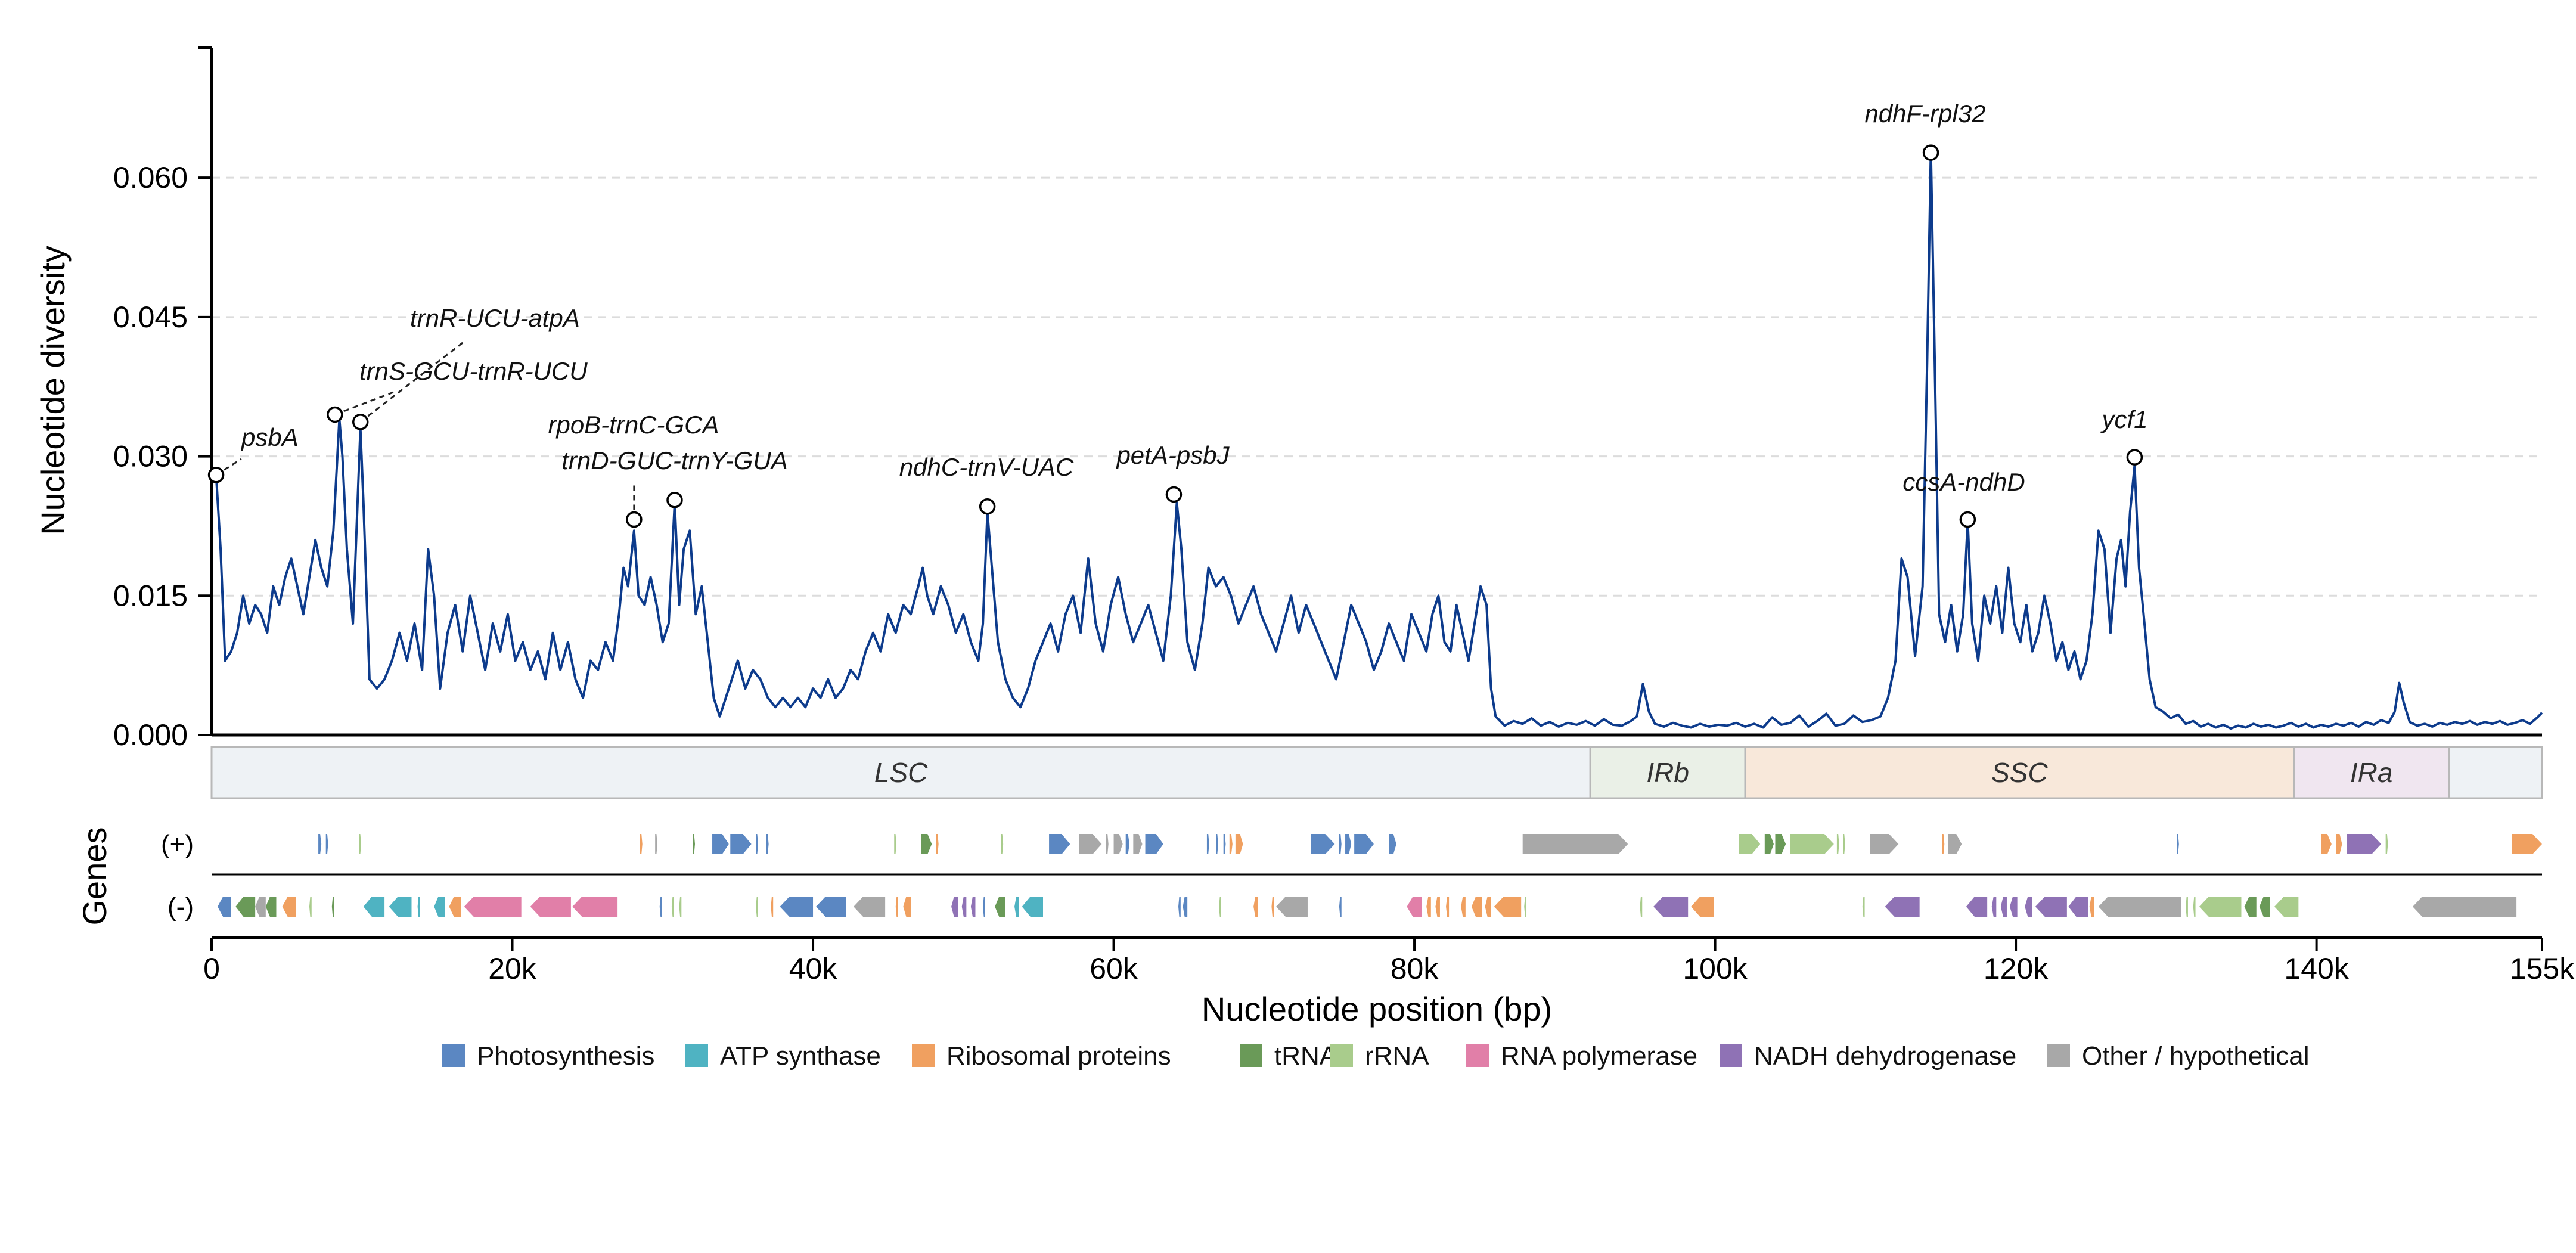  I want to click on region-label: LSC, so click(901, 772).